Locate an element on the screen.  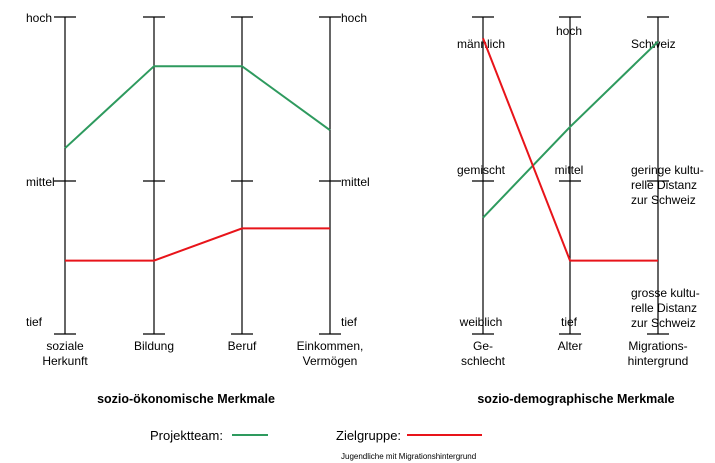
legend-label-projektteam: Projektteam: is located at coordinates (186, 435).